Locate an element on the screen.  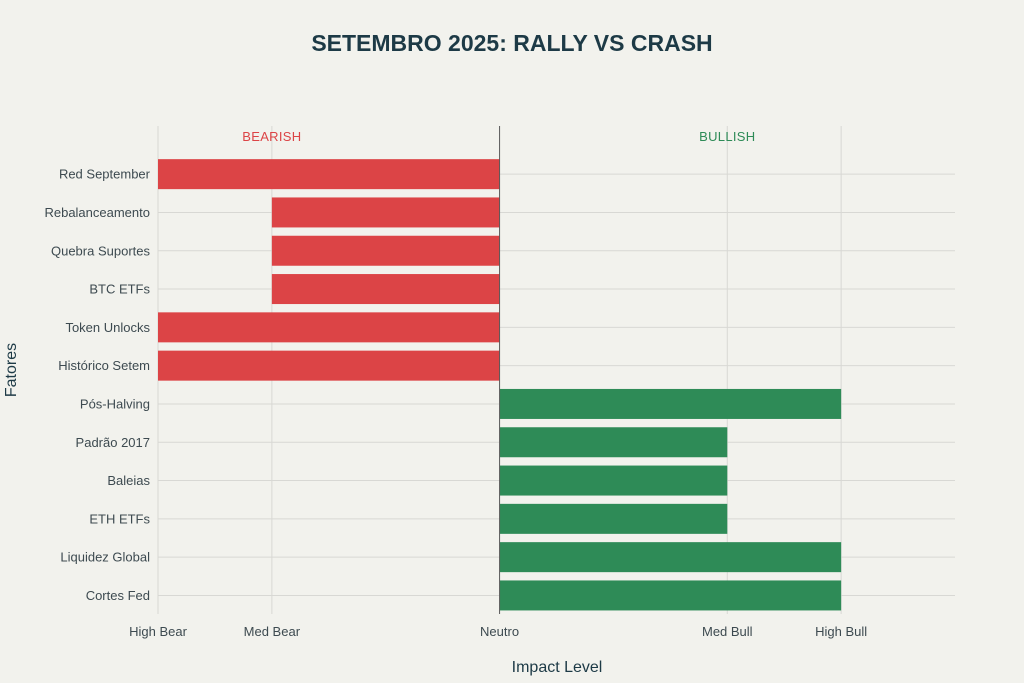
y-tick-label: Padrão 2017 is located at coordinates (113, 442).